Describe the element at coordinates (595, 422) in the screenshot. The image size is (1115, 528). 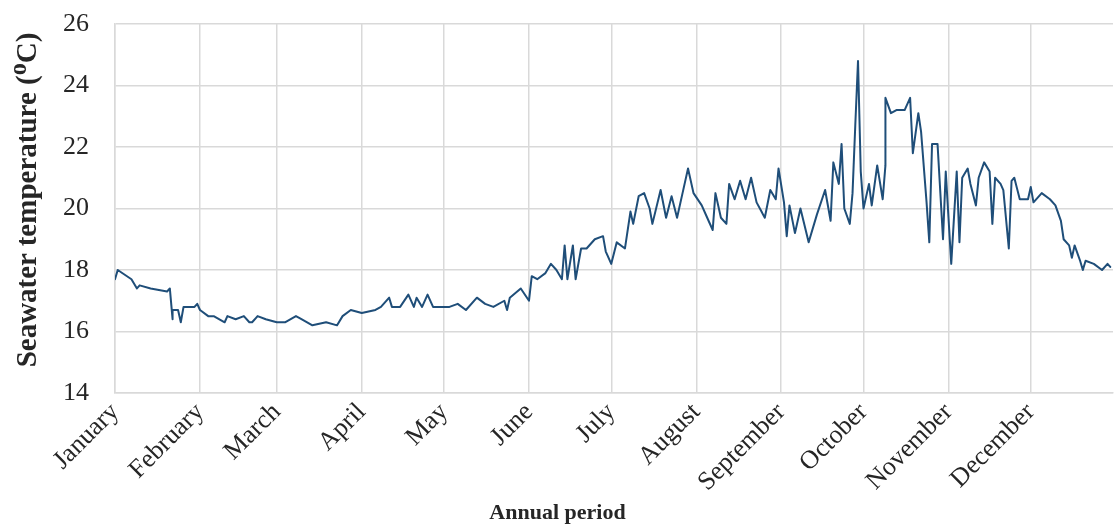
I see `x-tick-label: July` at that location.